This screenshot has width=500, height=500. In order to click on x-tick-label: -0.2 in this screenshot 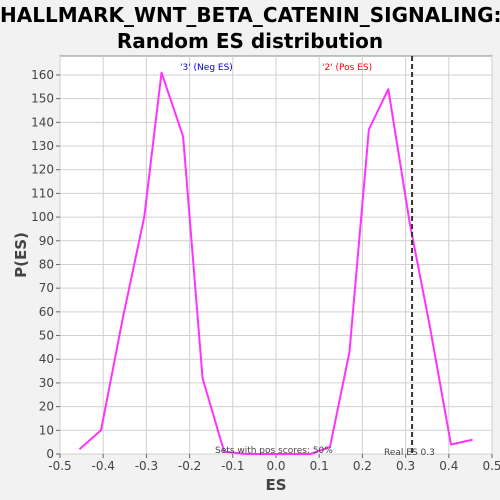, I will do `click(189, 466)`.